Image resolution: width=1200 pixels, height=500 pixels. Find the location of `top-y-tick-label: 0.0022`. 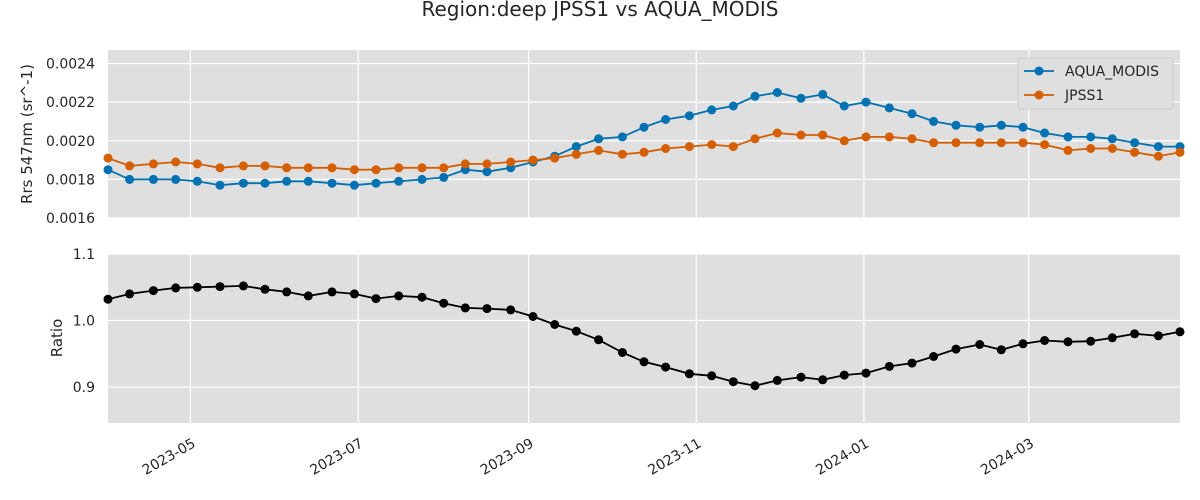

top-y-tick-label: 0.0022 is located at coordinates (70, 103).